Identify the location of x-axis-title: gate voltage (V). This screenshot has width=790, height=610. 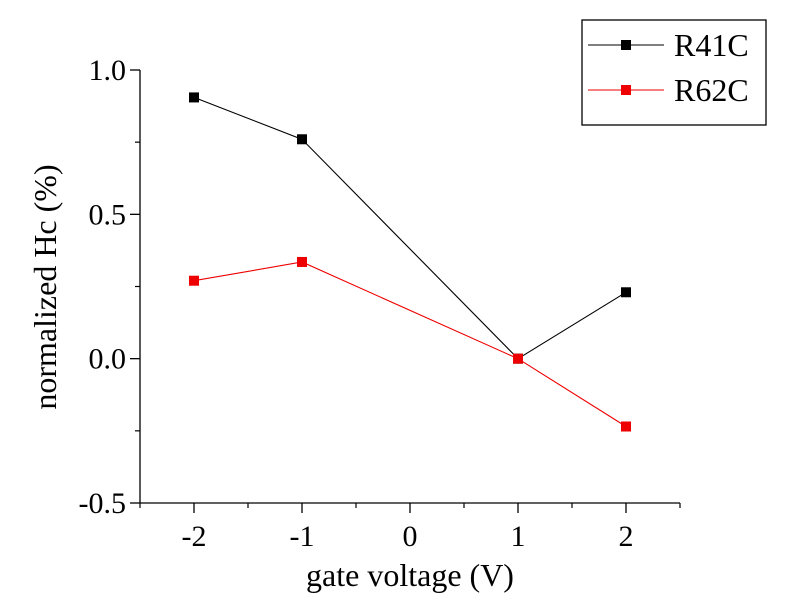
(410, 575).